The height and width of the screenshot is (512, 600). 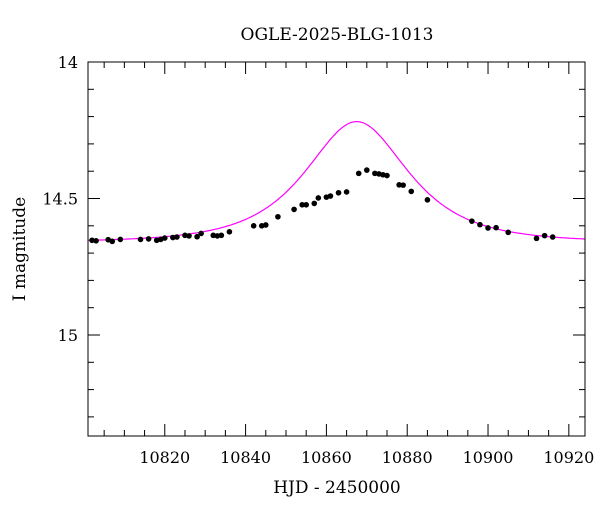 What do you see at coordinates (20, 249) in the screenshot?
I see `y-axis-label: I magnitude` at bounding box center [20, 249].